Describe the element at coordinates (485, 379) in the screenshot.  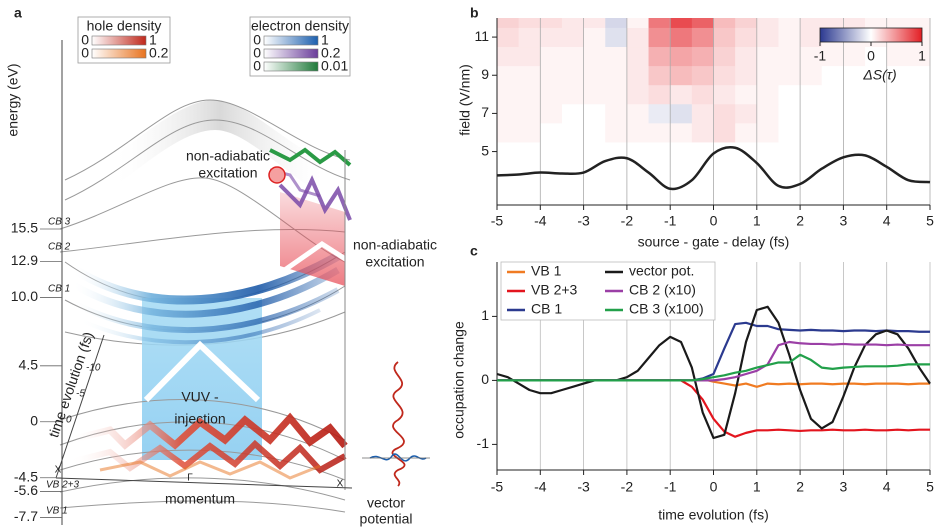
I see `y-tick-label: 0` at that location.